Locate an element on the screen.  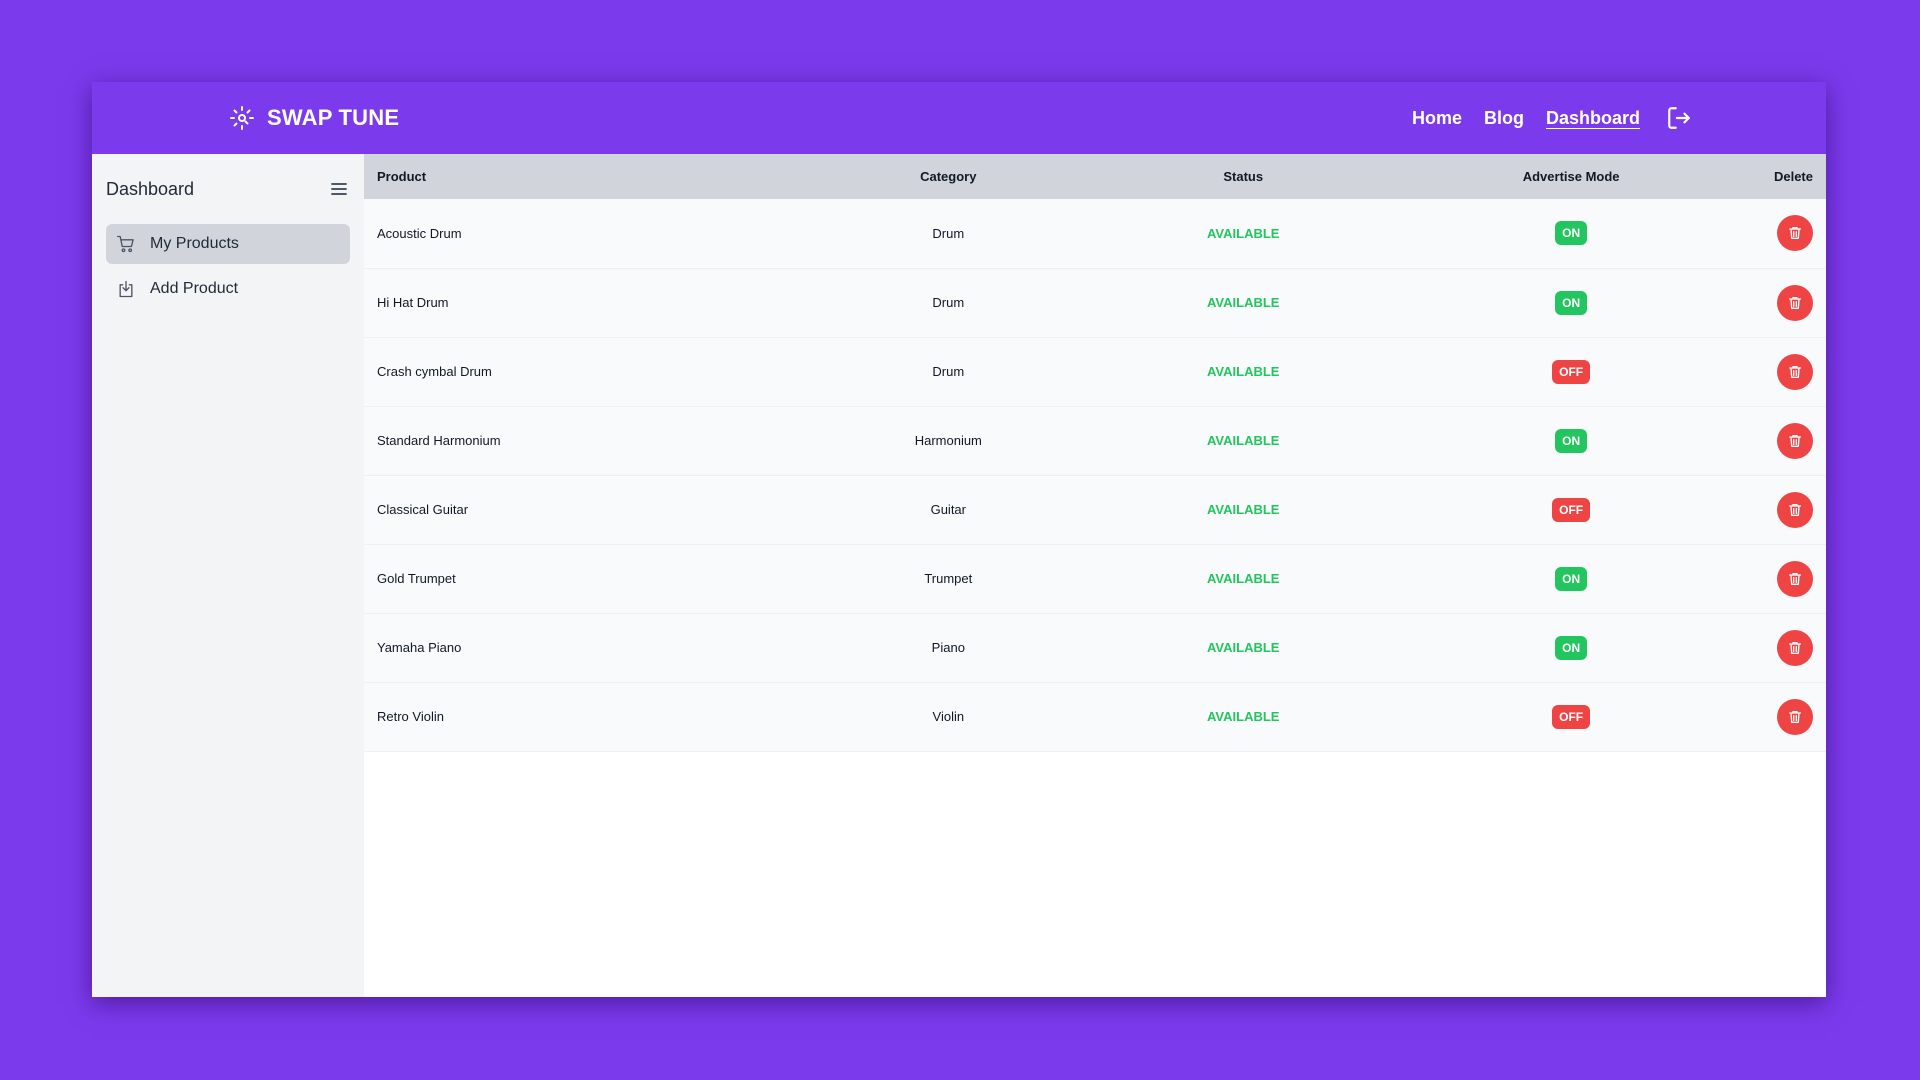
product-name: Crash cymbal Drum is located at coordinates (434, 371).